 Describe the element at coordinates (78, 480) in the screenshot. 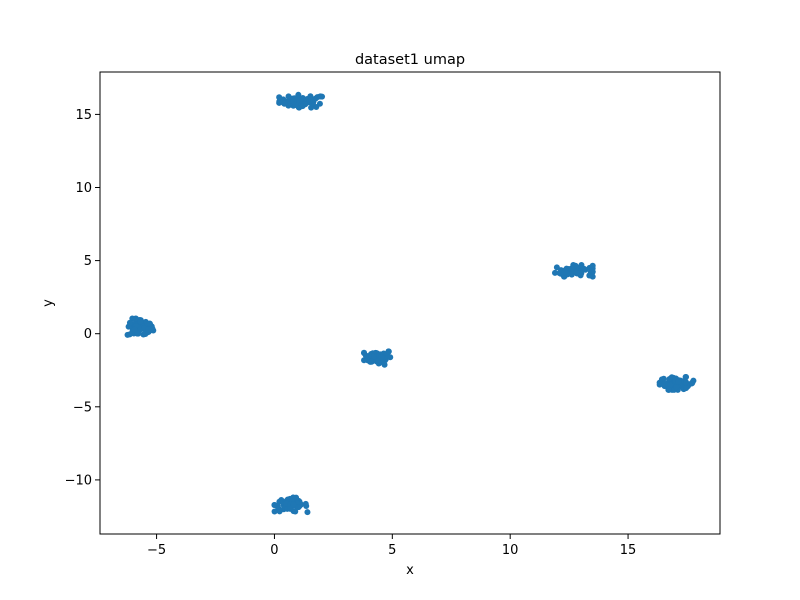

I see `y-tick-label: −10` at that location.